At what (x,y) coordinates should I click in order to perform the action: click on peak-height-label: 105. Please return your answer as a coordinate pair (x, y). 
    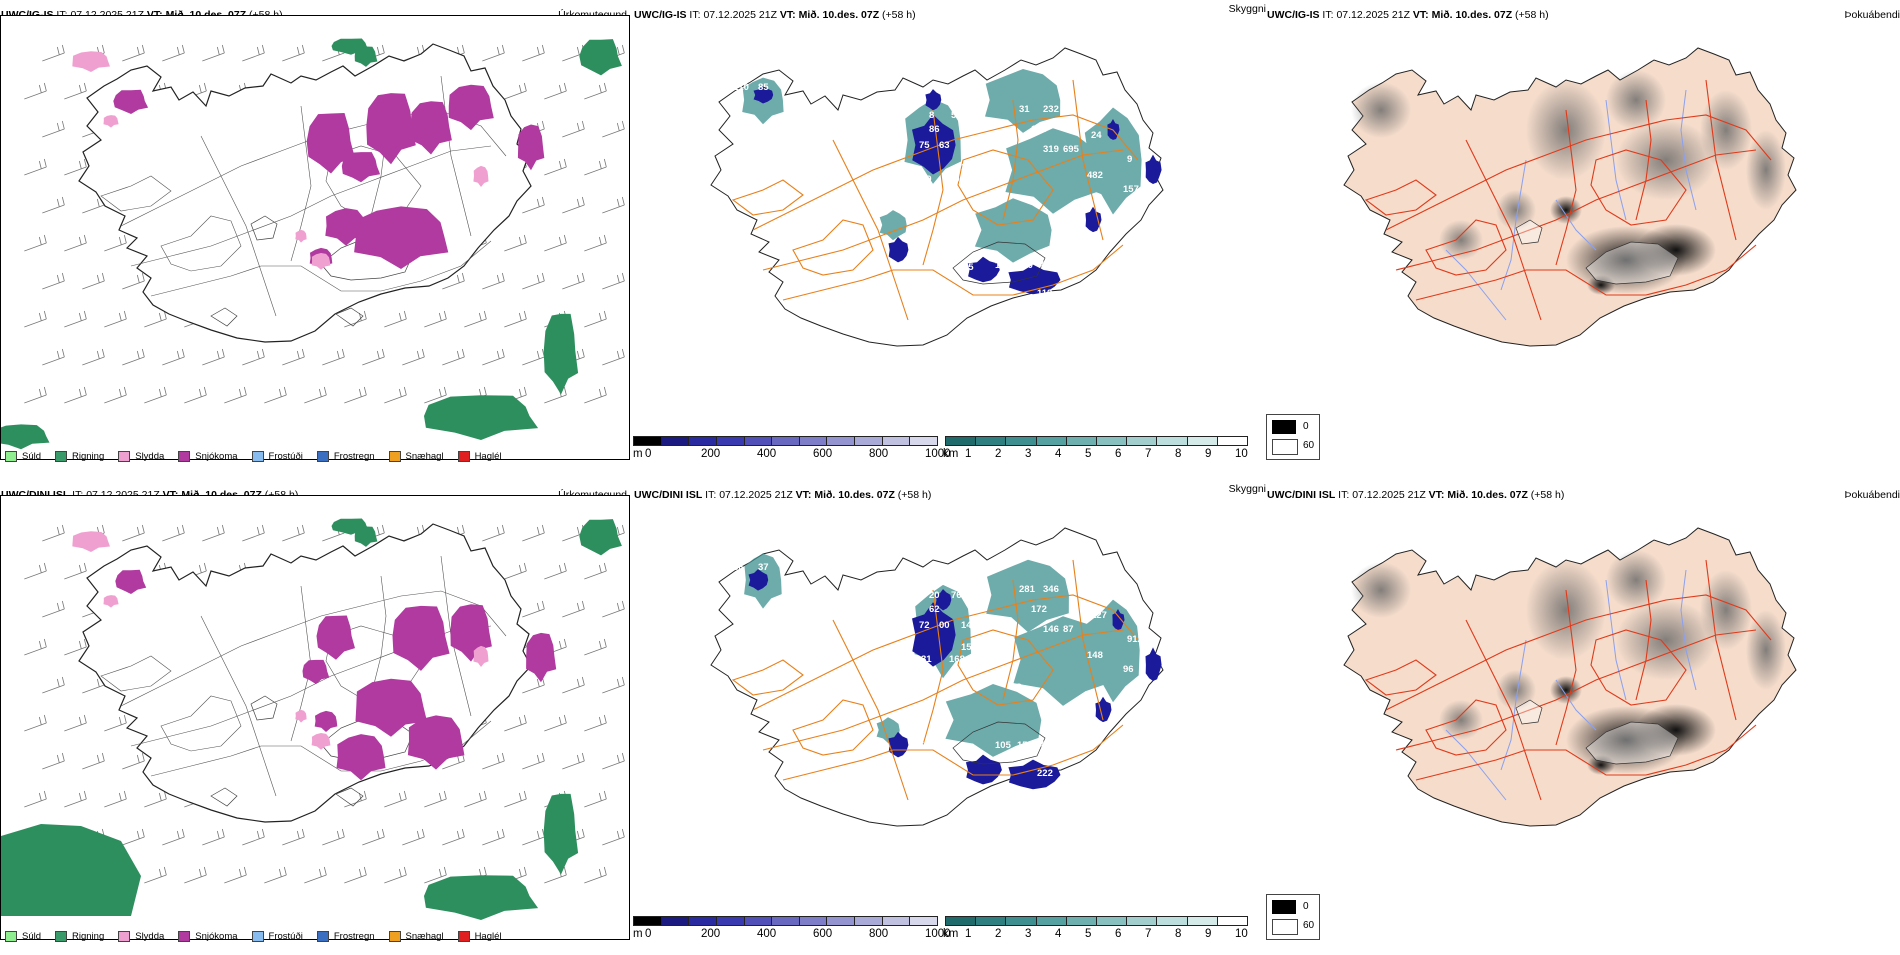
    Looking at the image, I should click on (1003, 745).